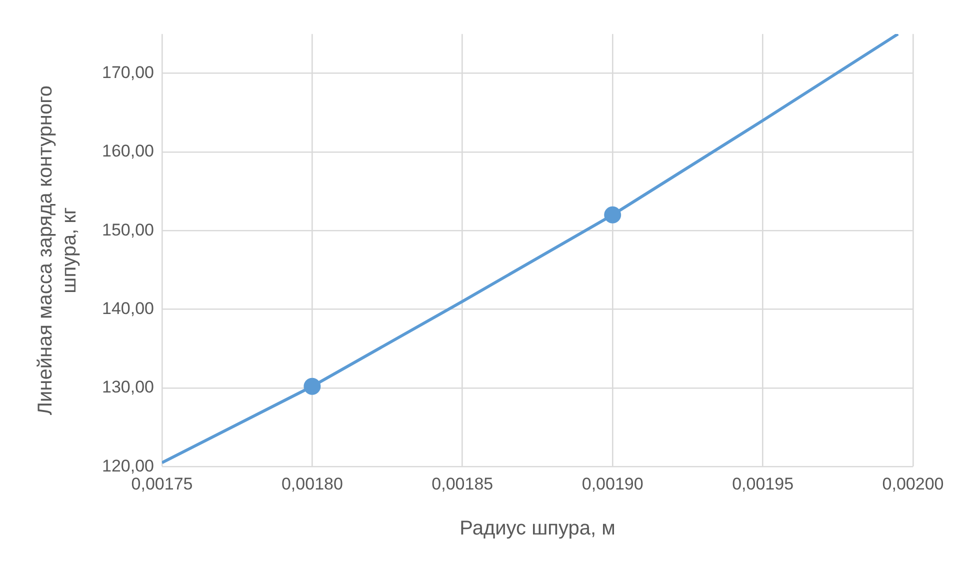 Image resolution: width=973 pixels, height=575 pixels. Describe the element at coordinates (128, 308) in the screenshot. I see `y-tick-label: 140,00` at that location.